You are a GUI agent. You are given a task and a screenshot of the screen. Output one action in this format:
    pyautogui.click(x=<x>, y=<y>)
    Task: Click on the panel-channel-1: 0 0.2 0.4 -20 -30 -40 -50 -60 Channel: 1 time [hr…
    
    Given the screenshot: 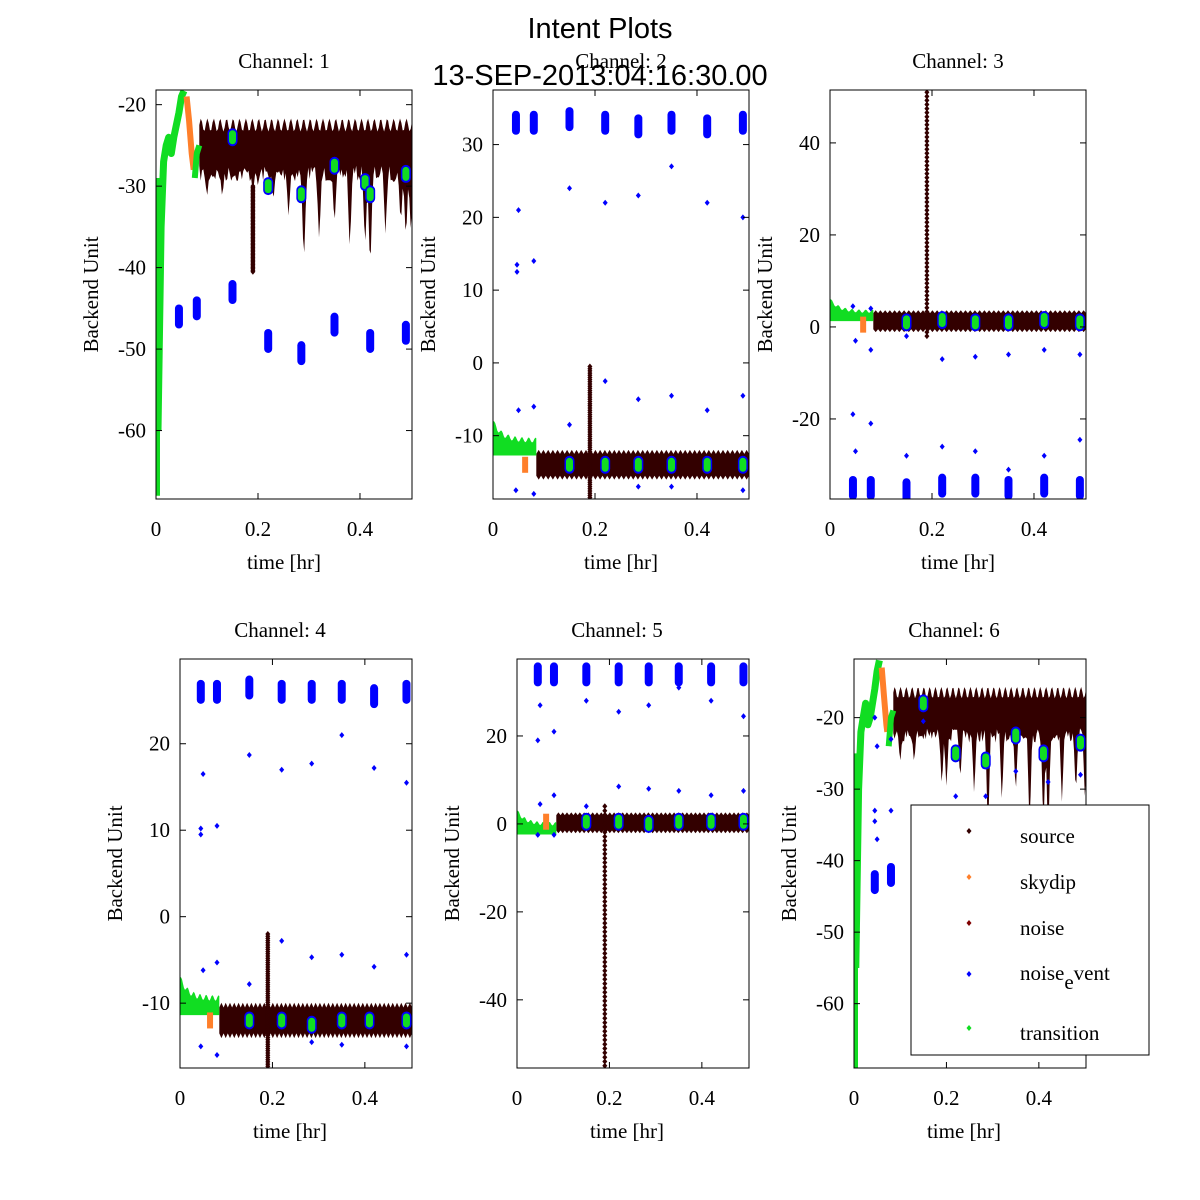 What is the action you would take?
    pyautogui.click(x=246, y=311)
    